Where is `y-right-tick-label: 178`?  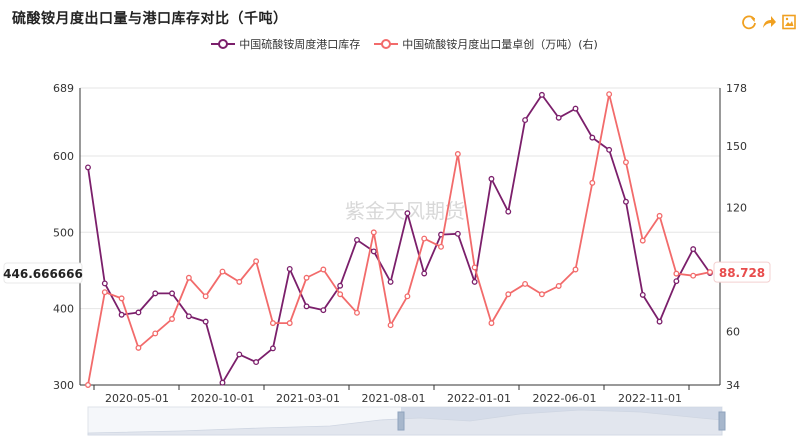 y-right-tick-label: 178 is located at coordinates (736, 88).